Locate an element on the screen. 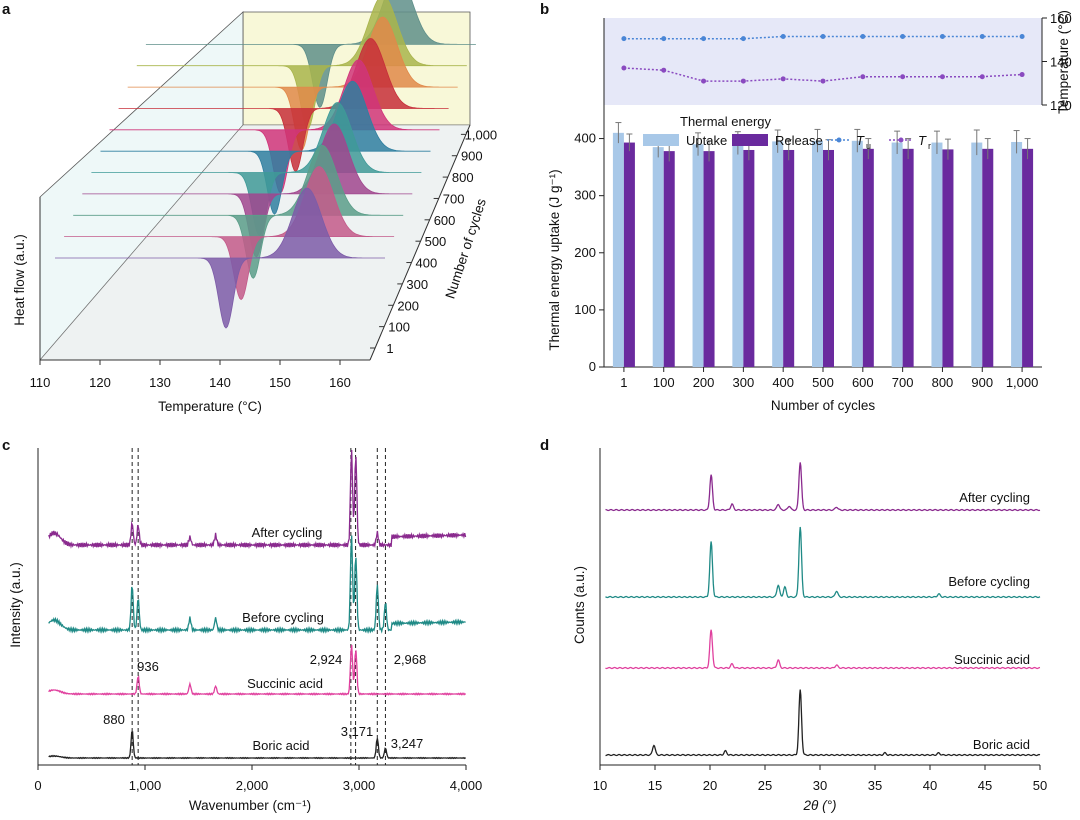 The width and height of the screenshot is (1080, 820). a-x-axis-label: Temperature (°C) is located at coordinates (210, 406).